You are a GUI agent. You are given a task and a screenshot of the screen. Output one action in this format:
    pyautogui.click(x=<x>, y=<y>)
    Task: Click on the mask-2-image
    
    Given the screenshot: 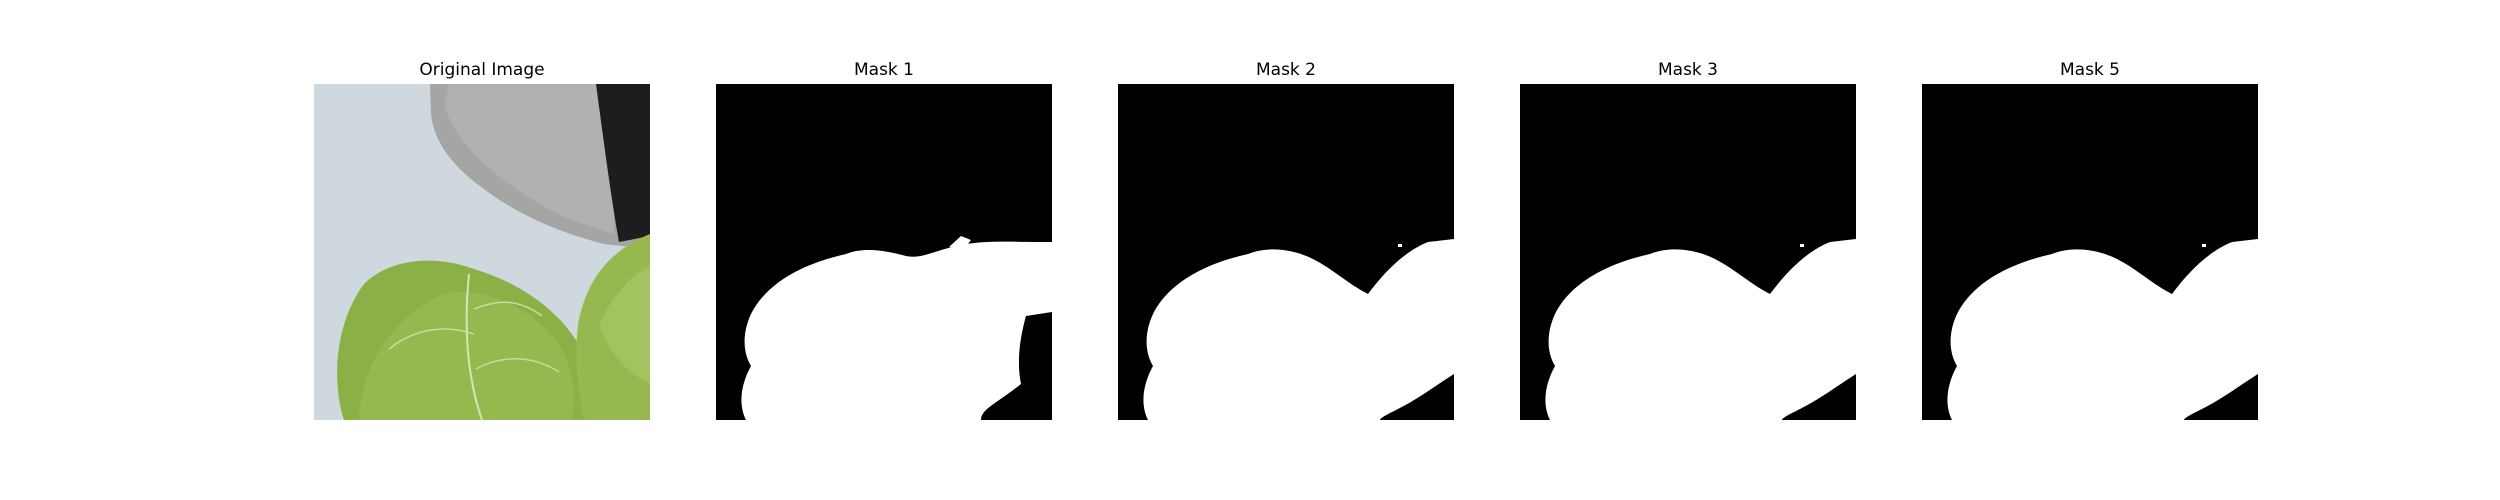 What is the action you would take?
    pyautogui.click(x=1286, y=252)
    